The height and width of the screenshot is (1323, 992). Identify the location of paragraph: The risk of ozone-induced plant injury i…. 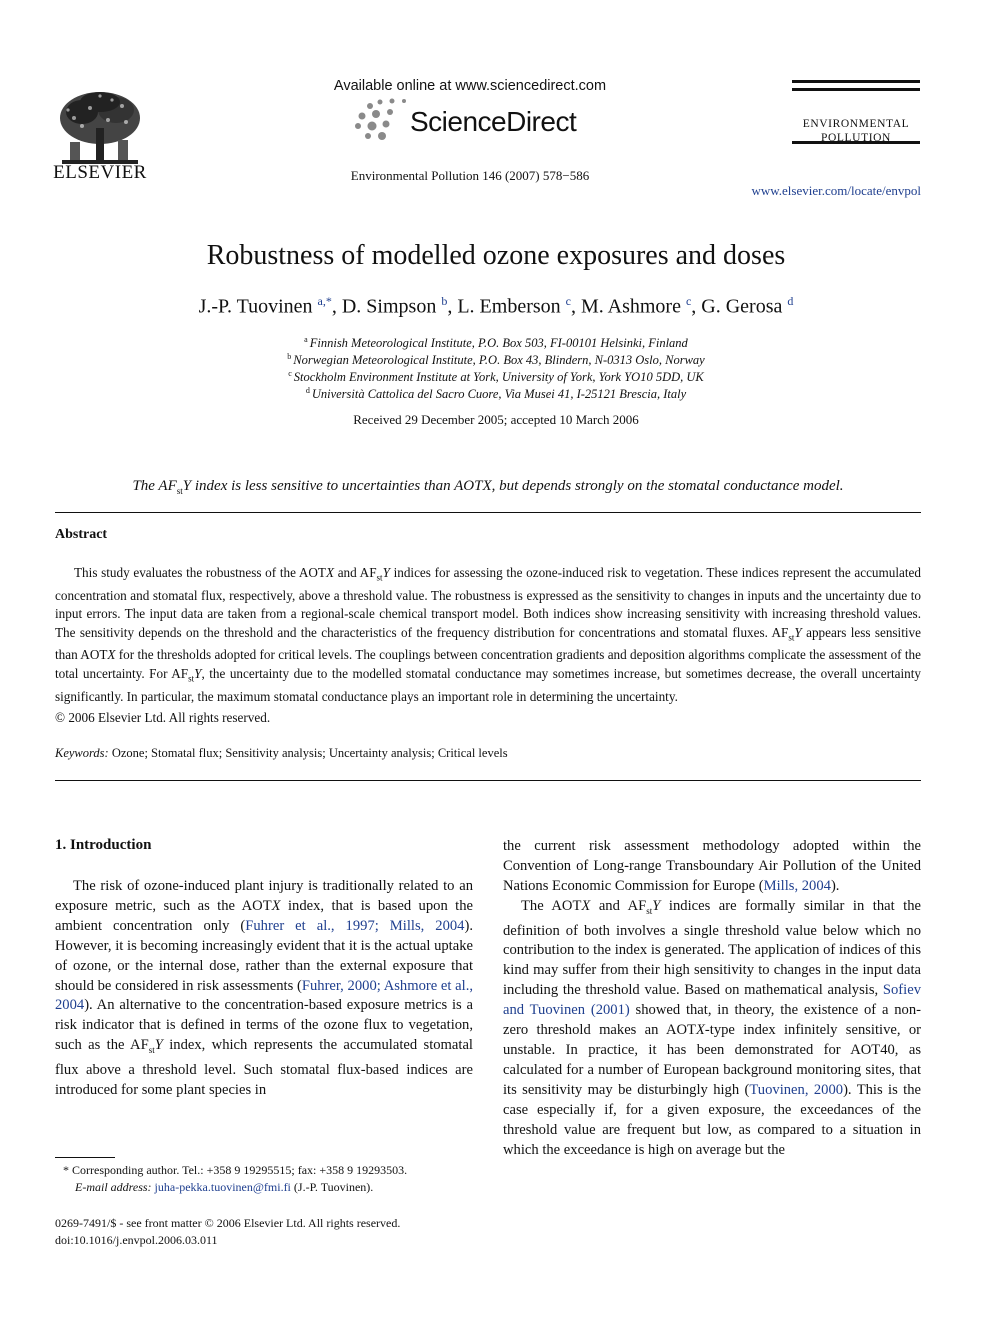
(264, 988).